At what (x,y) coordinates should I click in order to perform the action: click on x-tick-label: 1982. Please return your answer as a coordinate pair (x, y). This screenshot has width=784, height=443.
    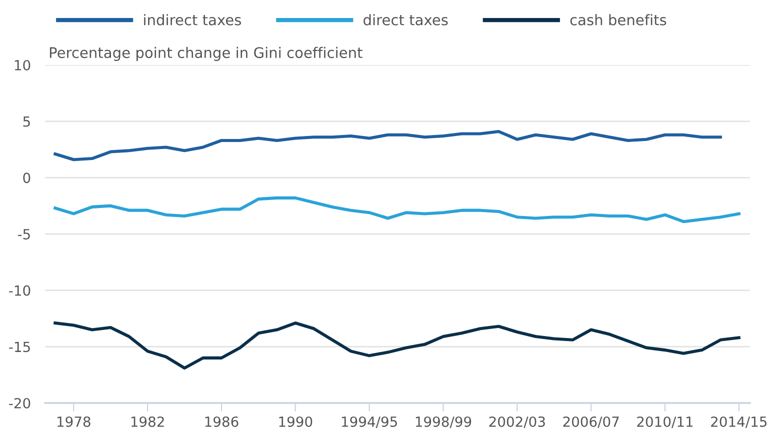
    Looking at the image, I should click on (147, 421).